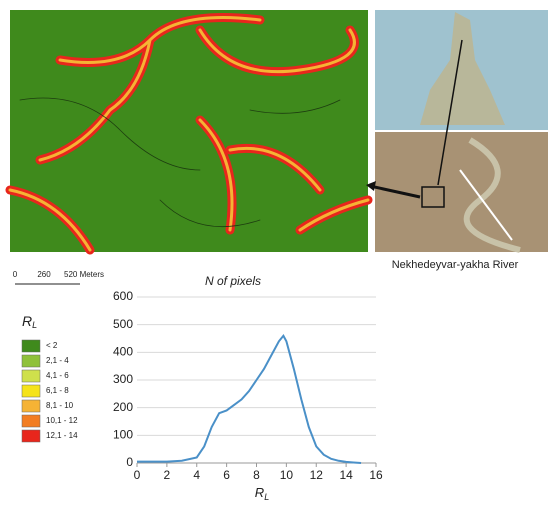  What do you see at coordinates (57, 375) in the screenshot?
I see `legend-label: 4,1 - 6` at bounding box center [57, 375].